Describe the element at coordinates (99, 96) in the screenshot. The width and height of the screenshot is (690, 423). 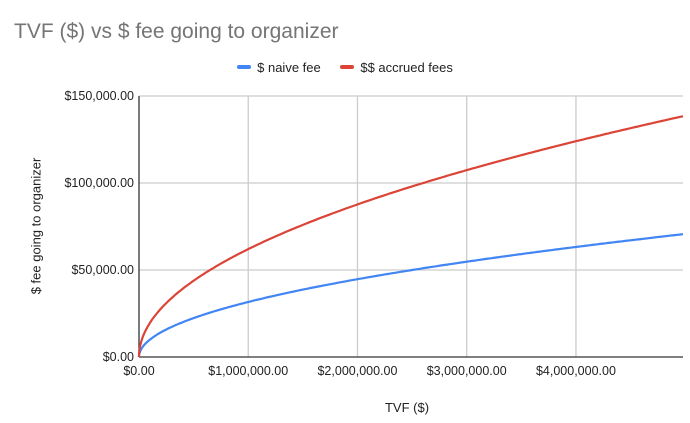
I see `y-tick-label: $150,000.00` at that location.